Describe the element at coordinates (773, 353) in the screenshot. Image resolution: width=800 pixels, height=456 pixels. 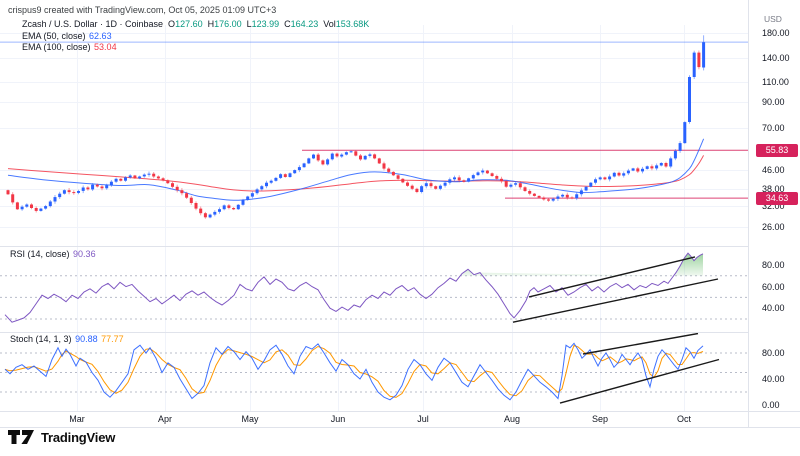
I see `stoch-axis-label: 80.00` at that location.